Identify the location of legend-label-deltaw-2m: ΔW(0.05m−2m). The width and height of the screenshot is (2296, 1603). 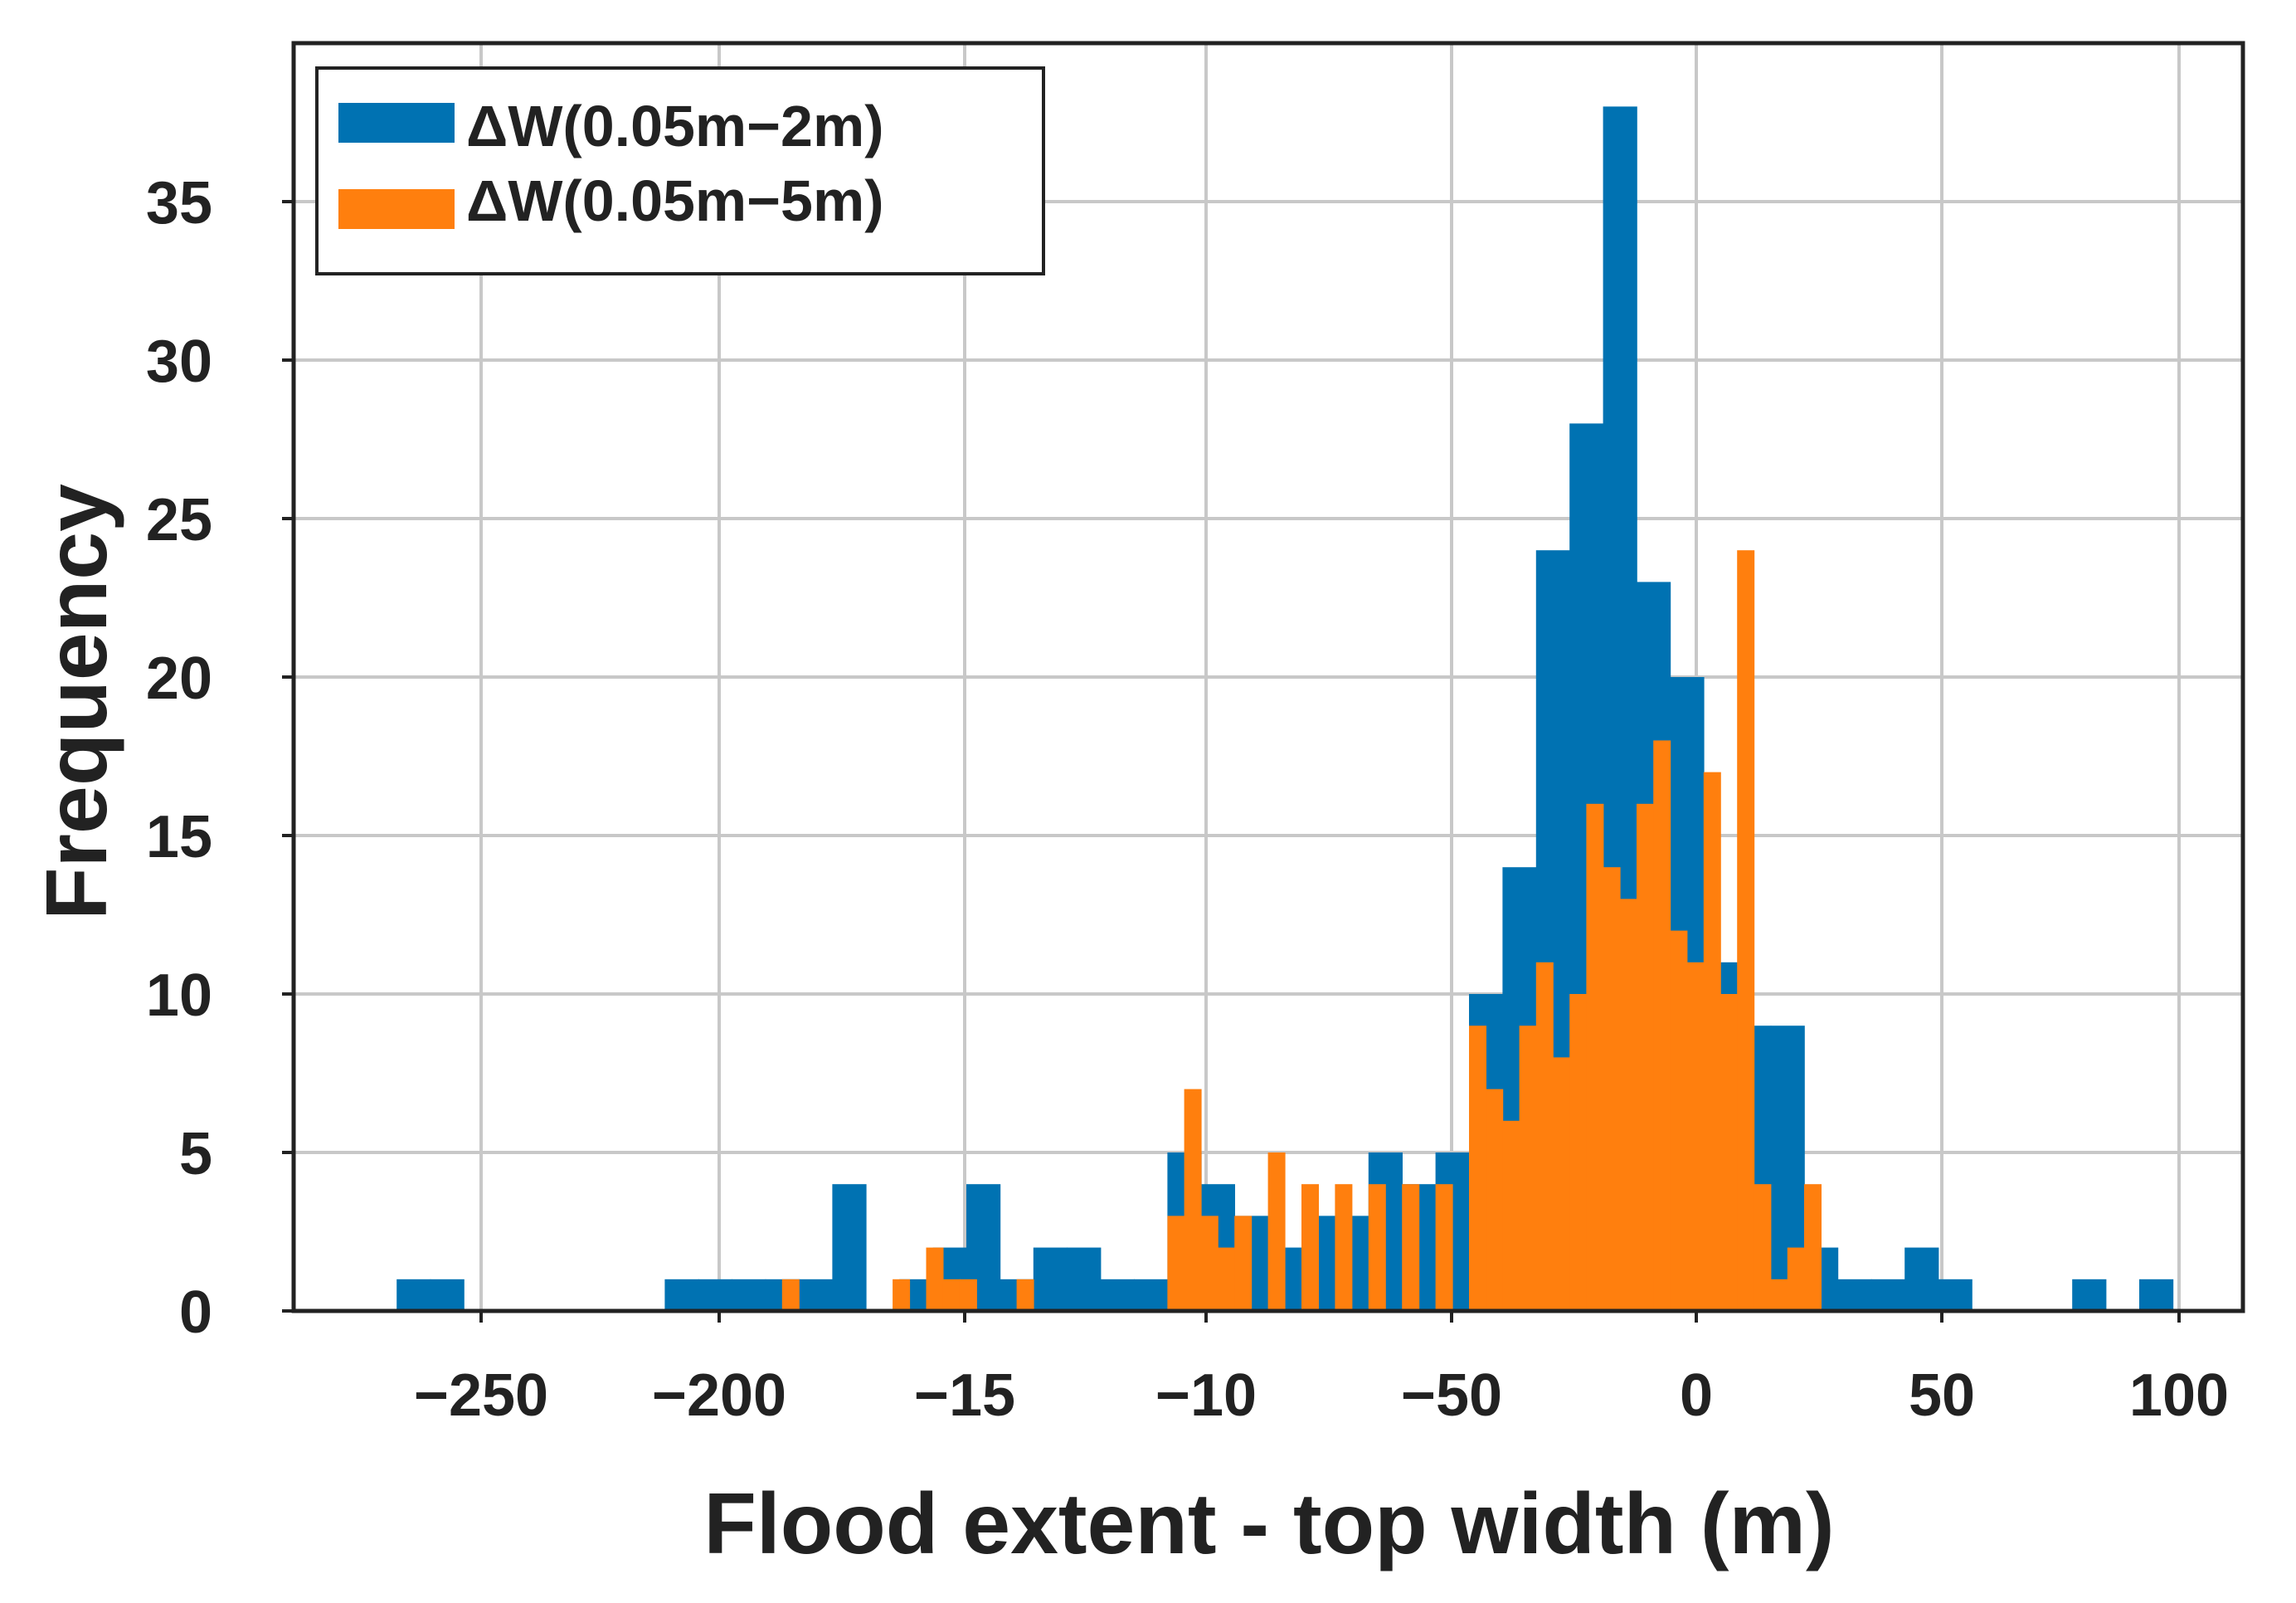
(675, 126).